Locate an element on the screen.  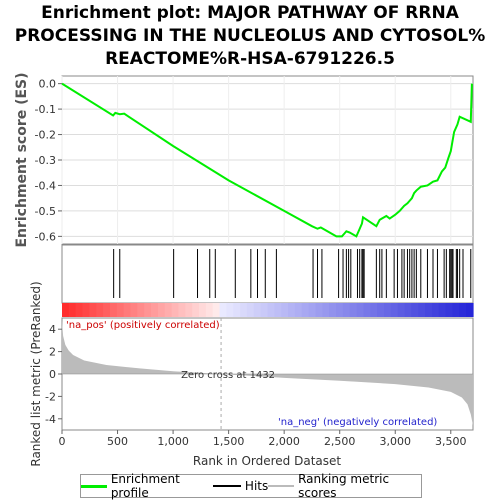
rank-color-bar is located at coordinates (268, 310).